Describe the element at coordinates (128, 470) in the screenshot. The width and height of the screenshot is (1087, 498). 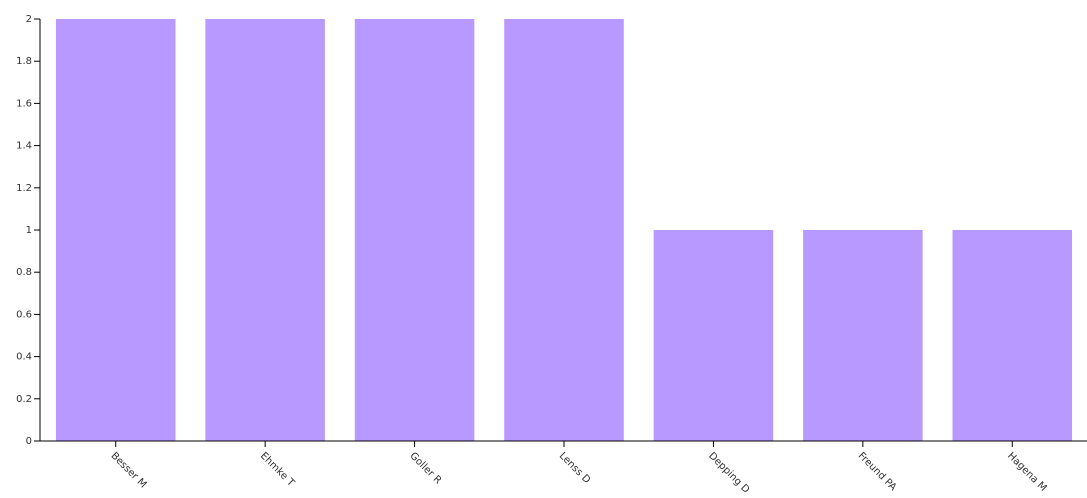
I see `x-tick-label: Besser M` at that location.